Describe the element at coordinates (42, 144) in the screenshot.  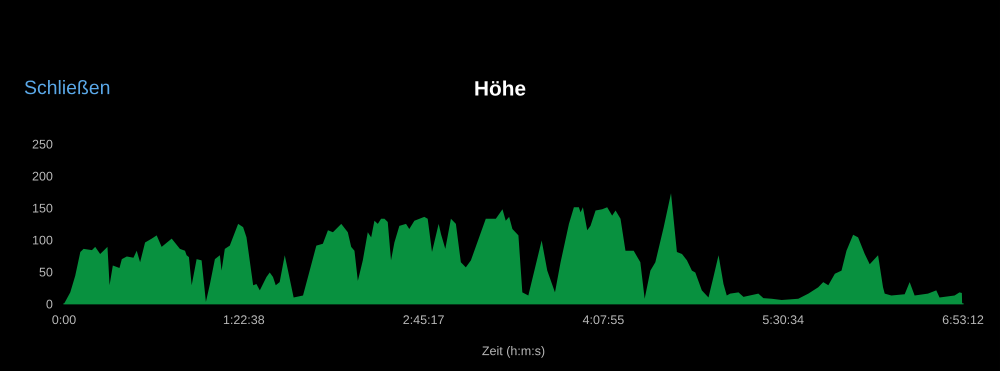
I see `y-tick-label: 250` at that location.